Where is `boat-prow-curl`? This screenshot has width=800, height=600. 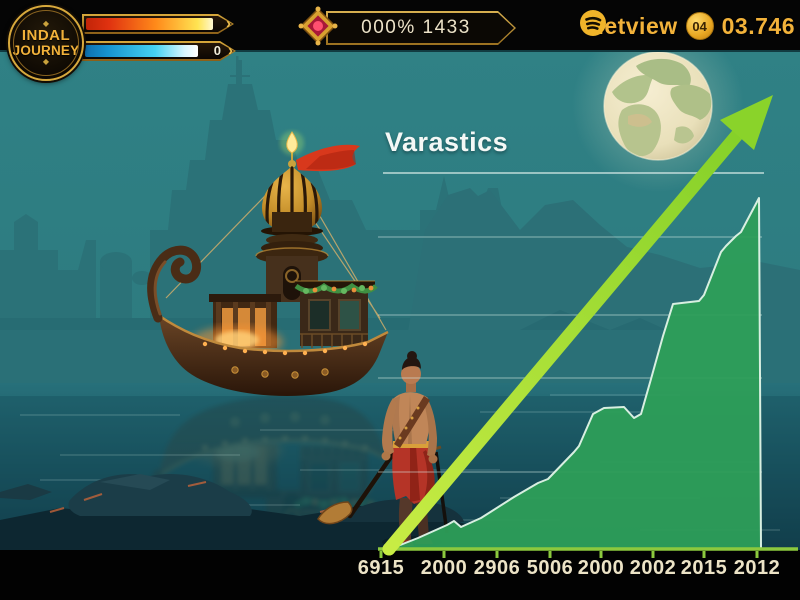
boat-prow-curl is located at coordinates (174, 284).